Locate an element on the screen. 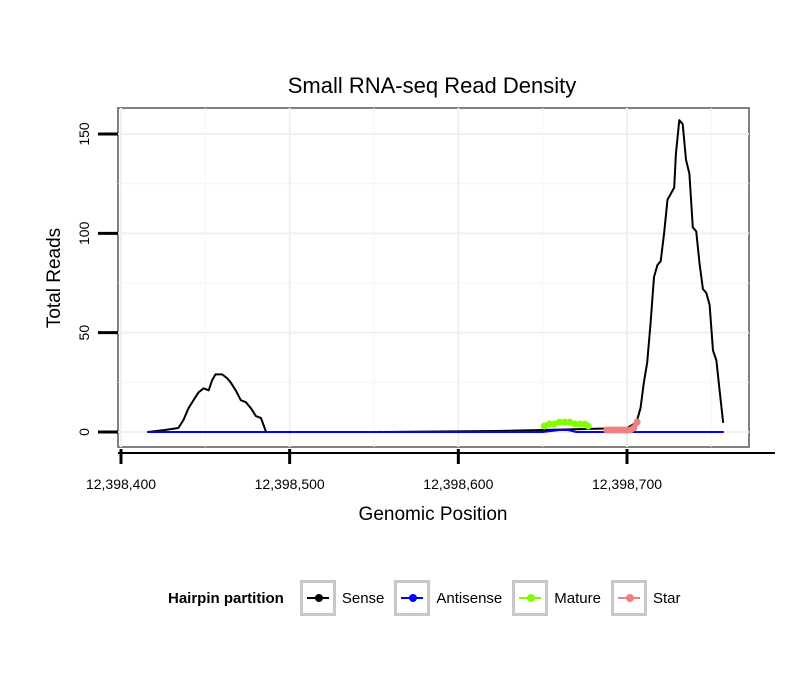 This screenshot has width=810, height=690. legend-item-mature: Mature is located at coordinates (556, 598).